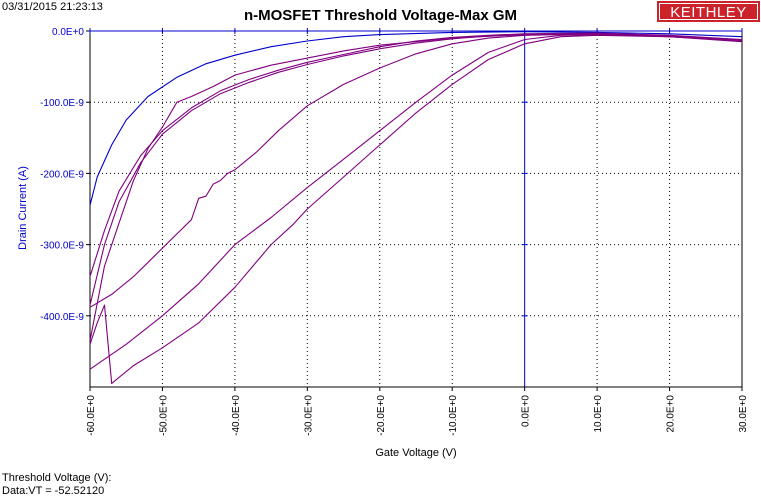 This screenshot has height=498, width=761. I want to click on x-tick-label: 0.0E+0, so click(526, 411).